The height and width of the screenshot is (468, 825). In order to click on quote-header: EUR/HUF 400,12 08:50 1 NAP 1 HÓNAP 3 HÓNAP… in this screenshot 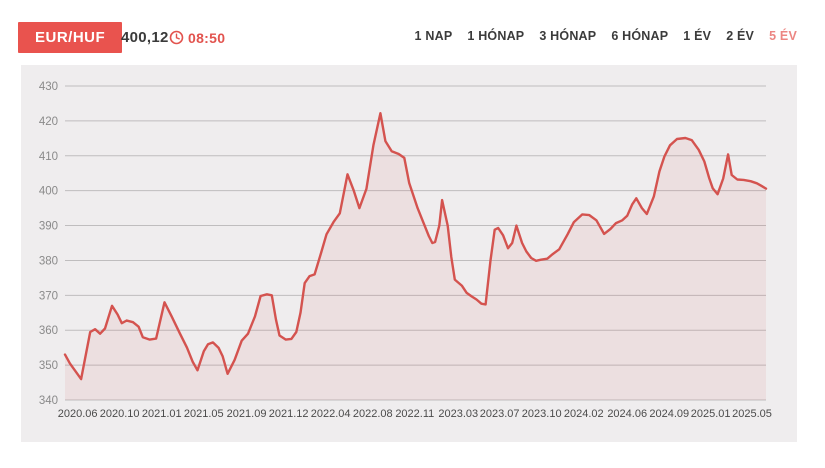, I will do `click(412, 30)`.